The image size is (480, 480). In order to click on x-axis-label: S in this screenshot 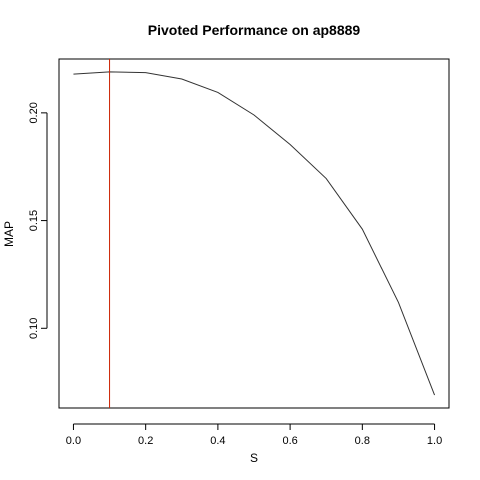, I will do `click(254, 458)`.